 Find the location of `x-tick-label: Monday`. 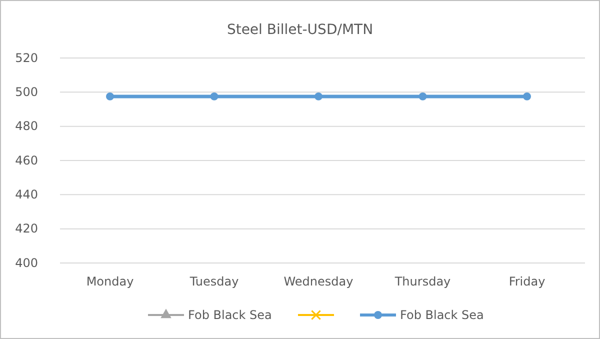

x-tick-label: Monday is located at coordinates (110, 281).